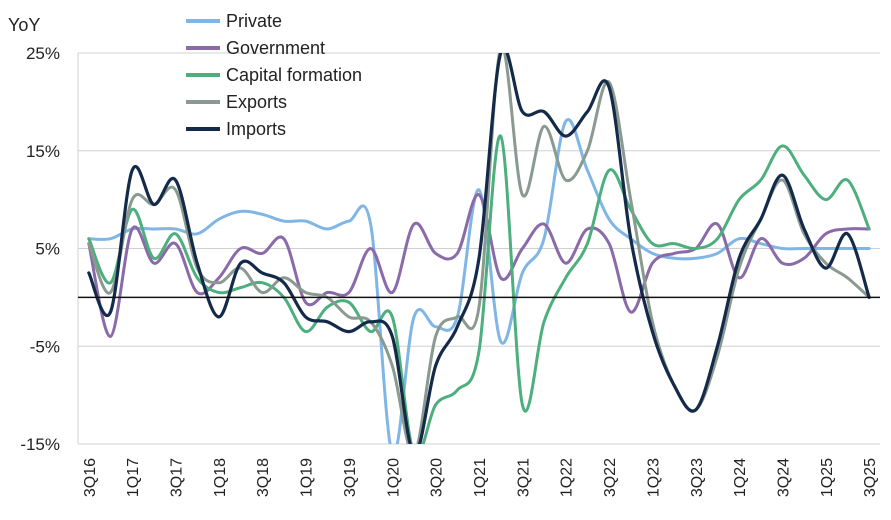 Image resolution: width=891 pixels, height=520 pixels. Describe the element at coordinates (40, 444) in the screenshot. I see `y-tick-label: -15%` at that location.